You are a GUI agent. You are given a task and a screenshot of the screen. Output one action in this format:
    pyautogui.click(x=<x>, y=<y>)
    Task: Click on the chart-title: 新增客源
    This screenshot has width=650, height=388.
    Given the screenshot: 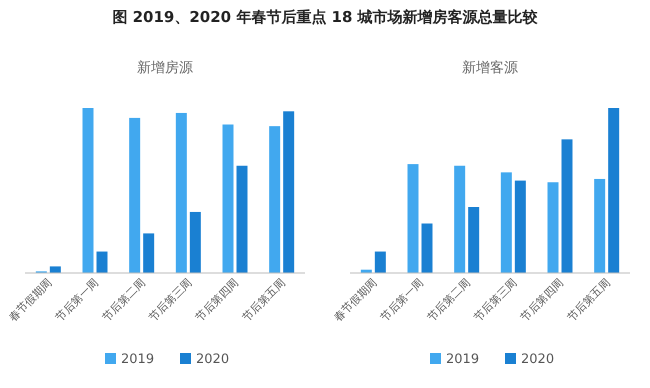 What is the action you would take?
    pyautogui.click(x=490, y=68)
    